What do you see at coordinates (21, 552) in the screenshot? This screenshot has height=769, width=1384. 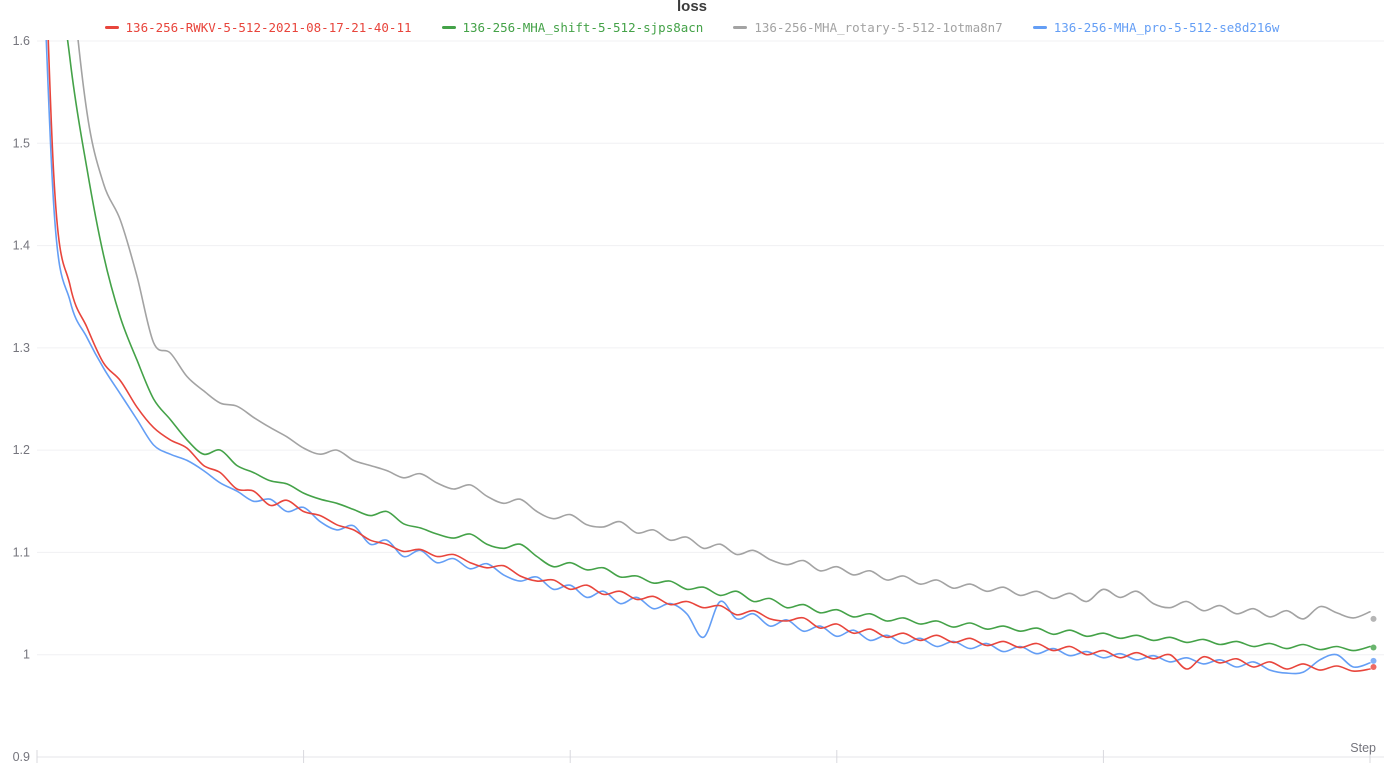 I see `y-tick-label: 1.1` at bounding box center [21, 552].